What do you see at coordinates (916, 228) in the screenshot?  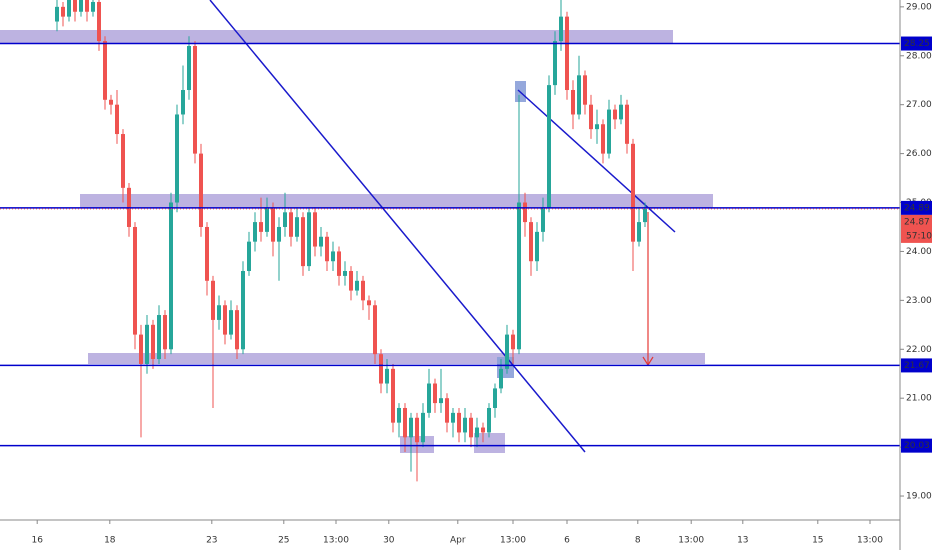 I see `last-price-box` at bounding box center [916, 228].